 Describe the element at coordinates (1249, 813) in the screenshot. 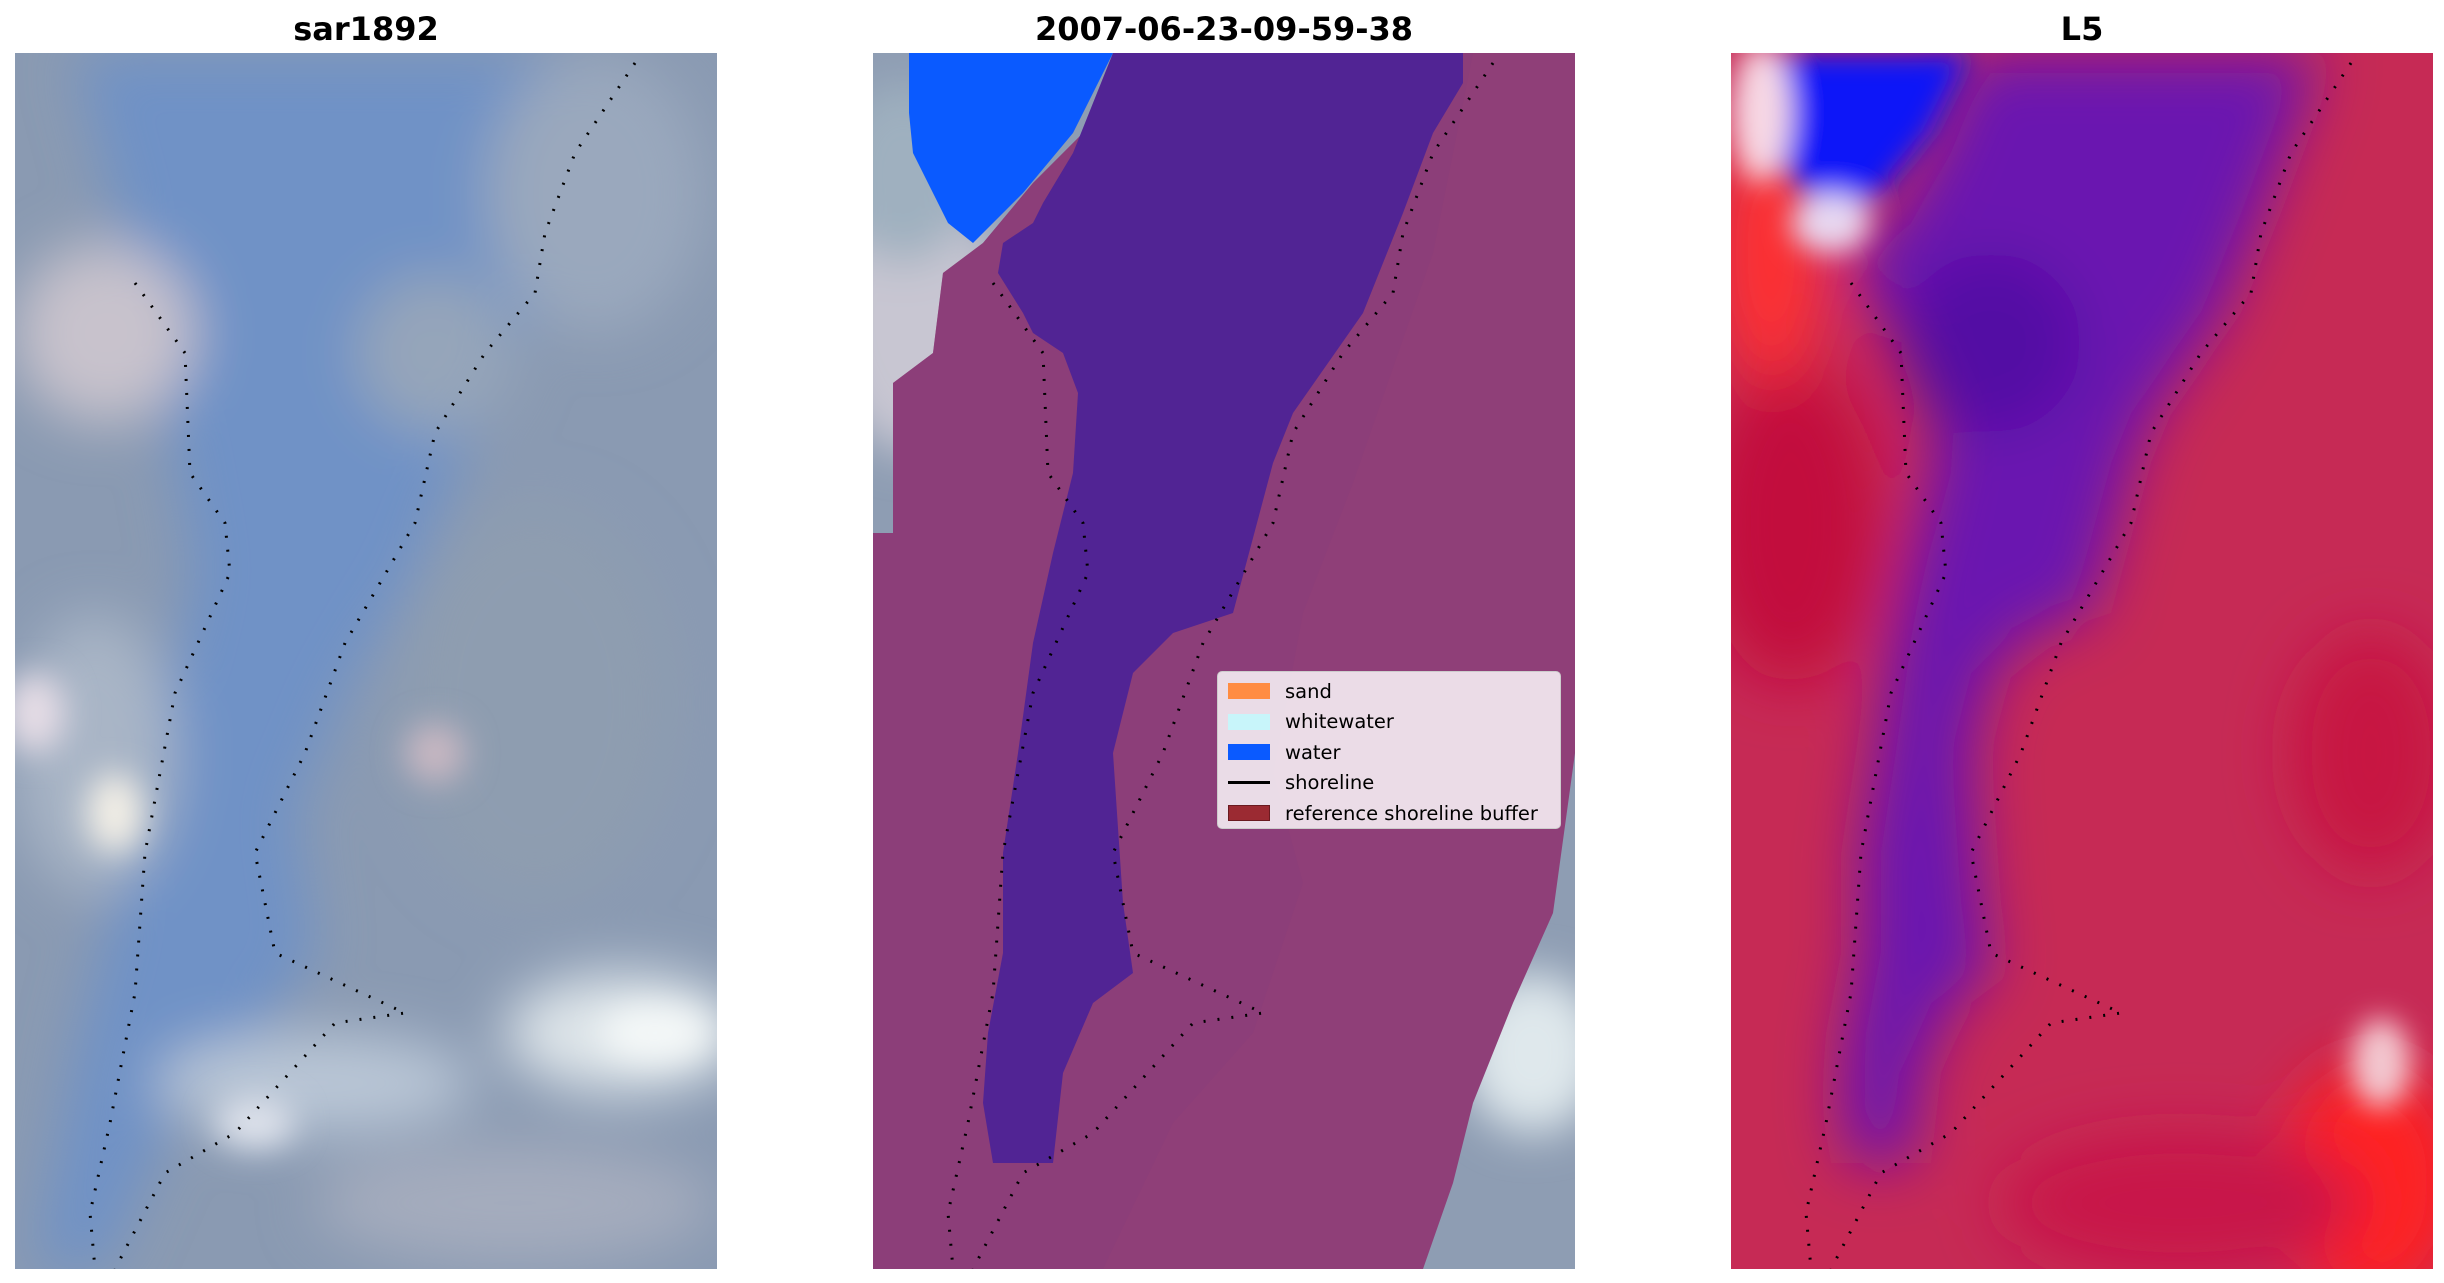

I see `buffer-swatch` at that location.